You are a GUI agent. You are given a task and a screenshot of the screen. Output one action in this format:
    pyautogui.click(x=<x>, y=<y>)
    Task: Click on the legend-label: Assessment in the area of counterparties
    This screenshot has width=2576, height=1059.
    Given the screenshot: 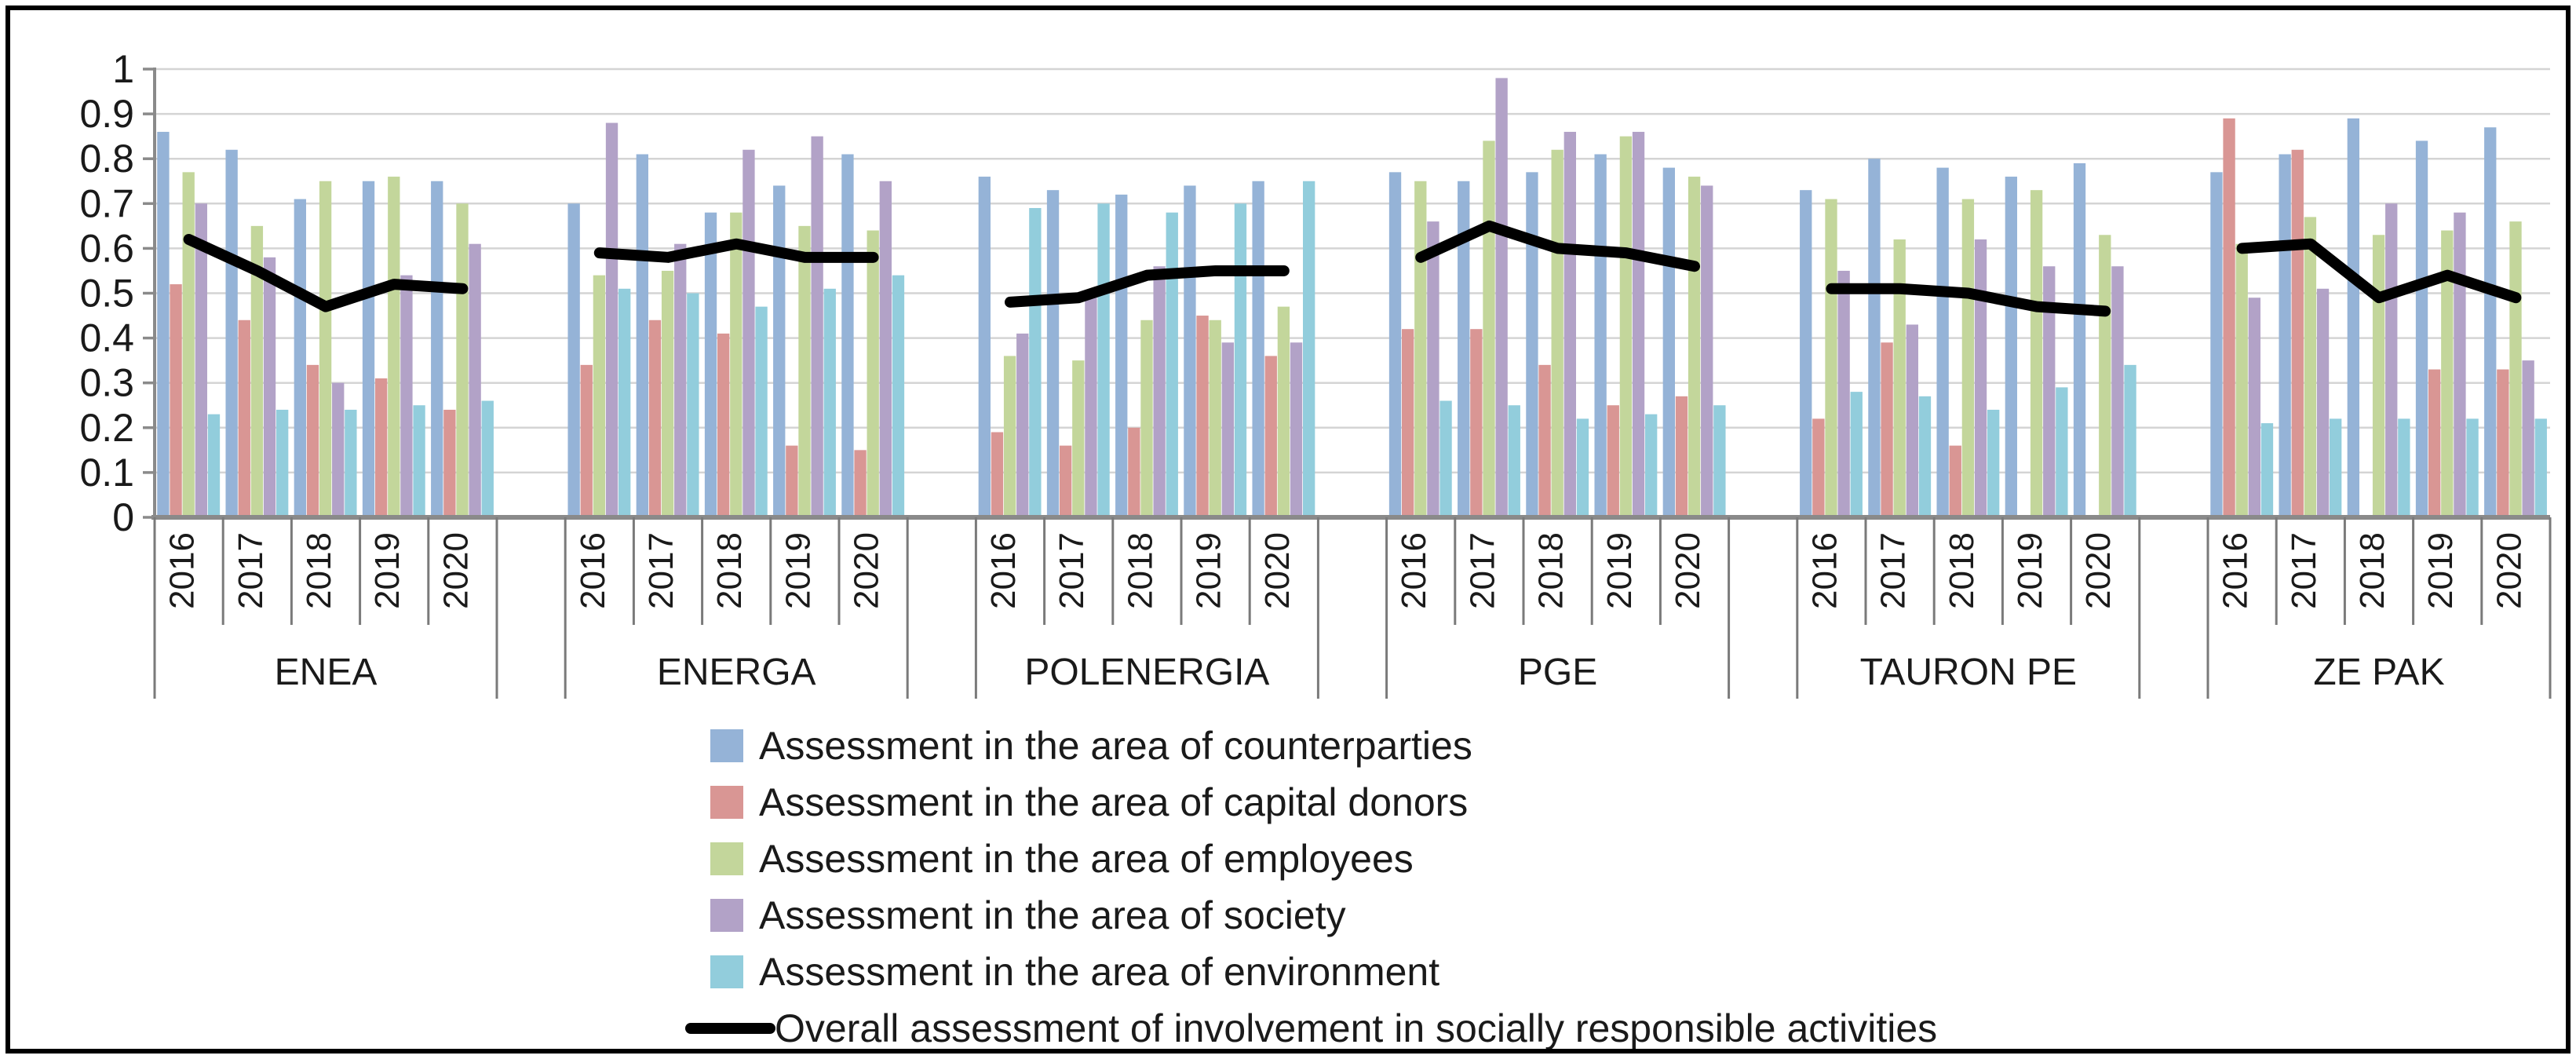 What is the action you would take?
    pyautogui.click(x=1115, y=746)
    